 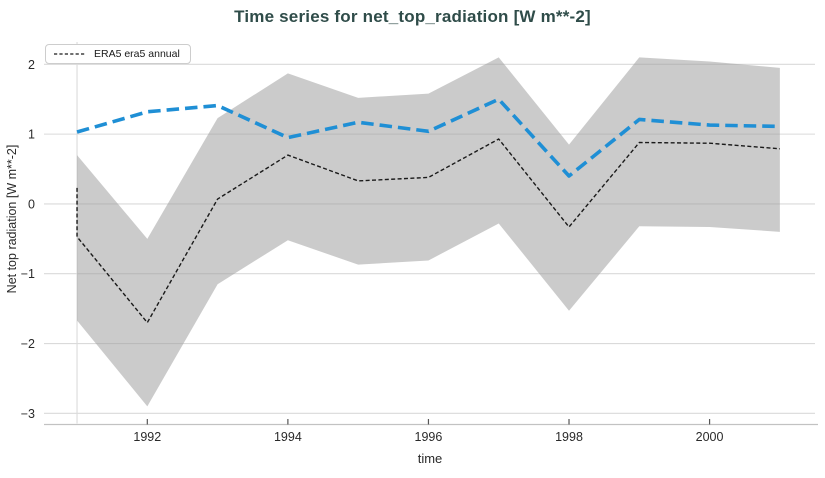 I want to click on y-tick-label: 2, so click(x=31, y=65).